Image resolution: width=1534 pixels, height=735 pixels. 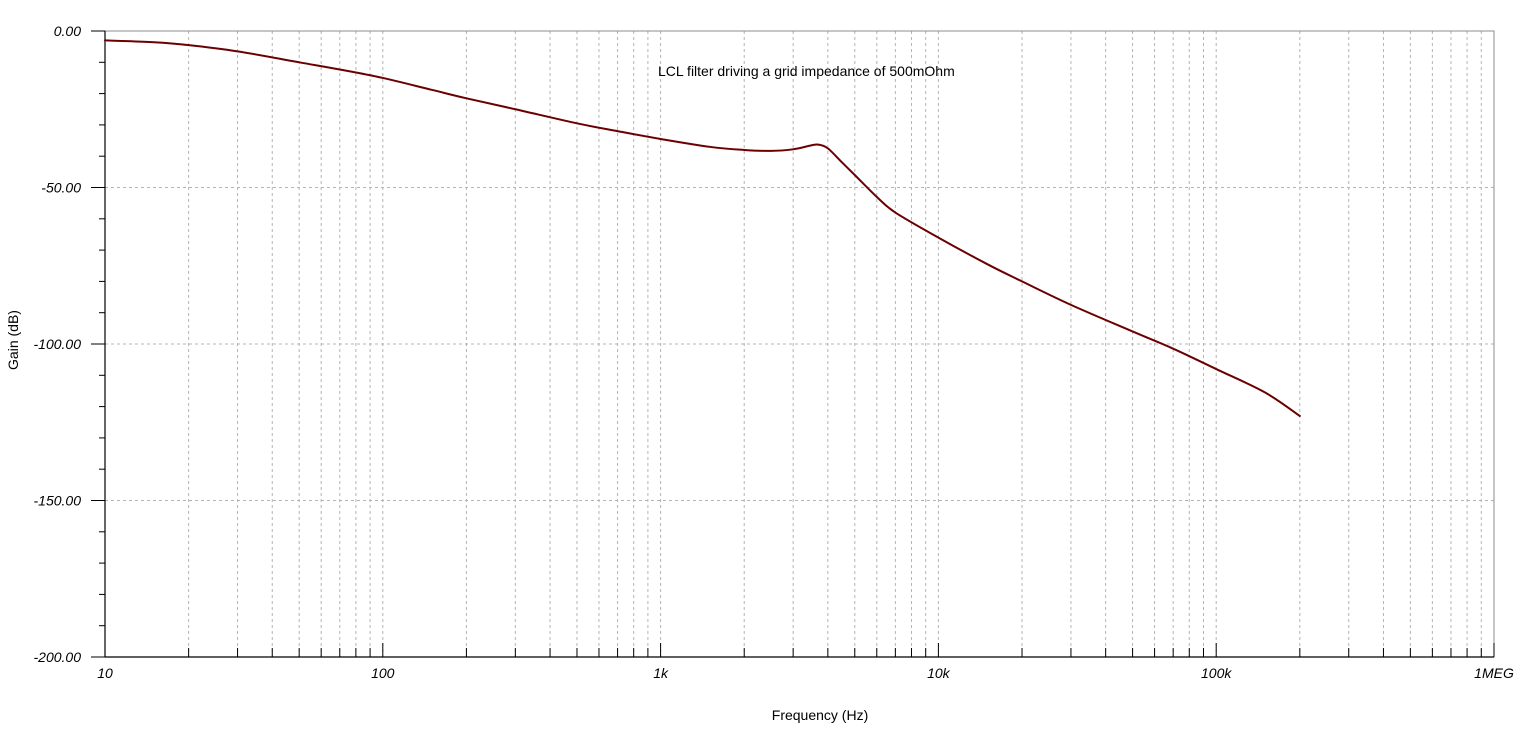 I want to click on y-tick-label: -200.00, so click(x=58, y=657).